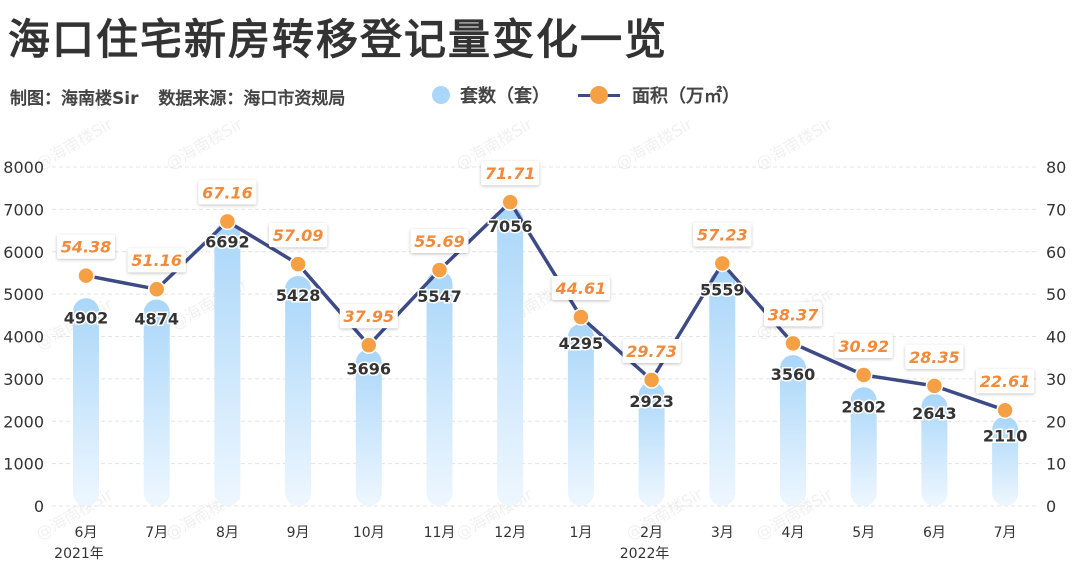 This screenshot has width=1080, height=573. Describe the element at coordinates (369, 533) in the screenshot. I see `x-tick-label: 10月` at that location.